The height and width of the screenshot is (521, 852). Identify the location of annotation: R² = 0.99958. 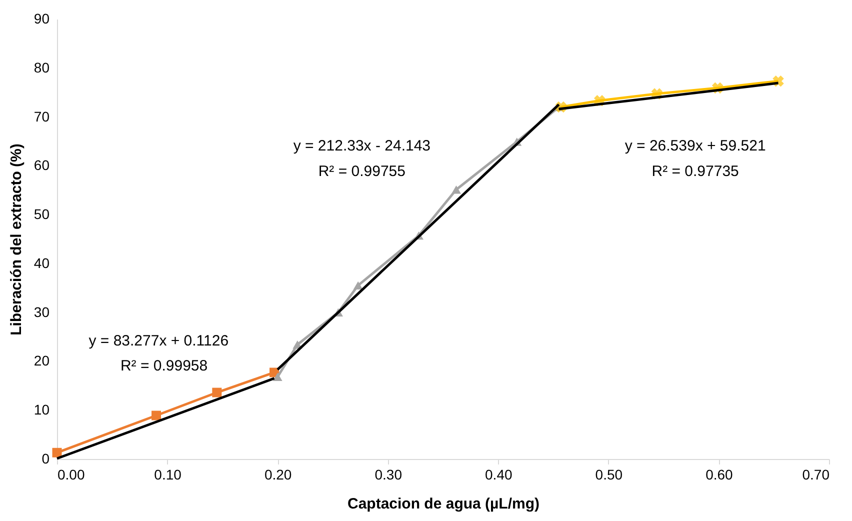
(164, 365).